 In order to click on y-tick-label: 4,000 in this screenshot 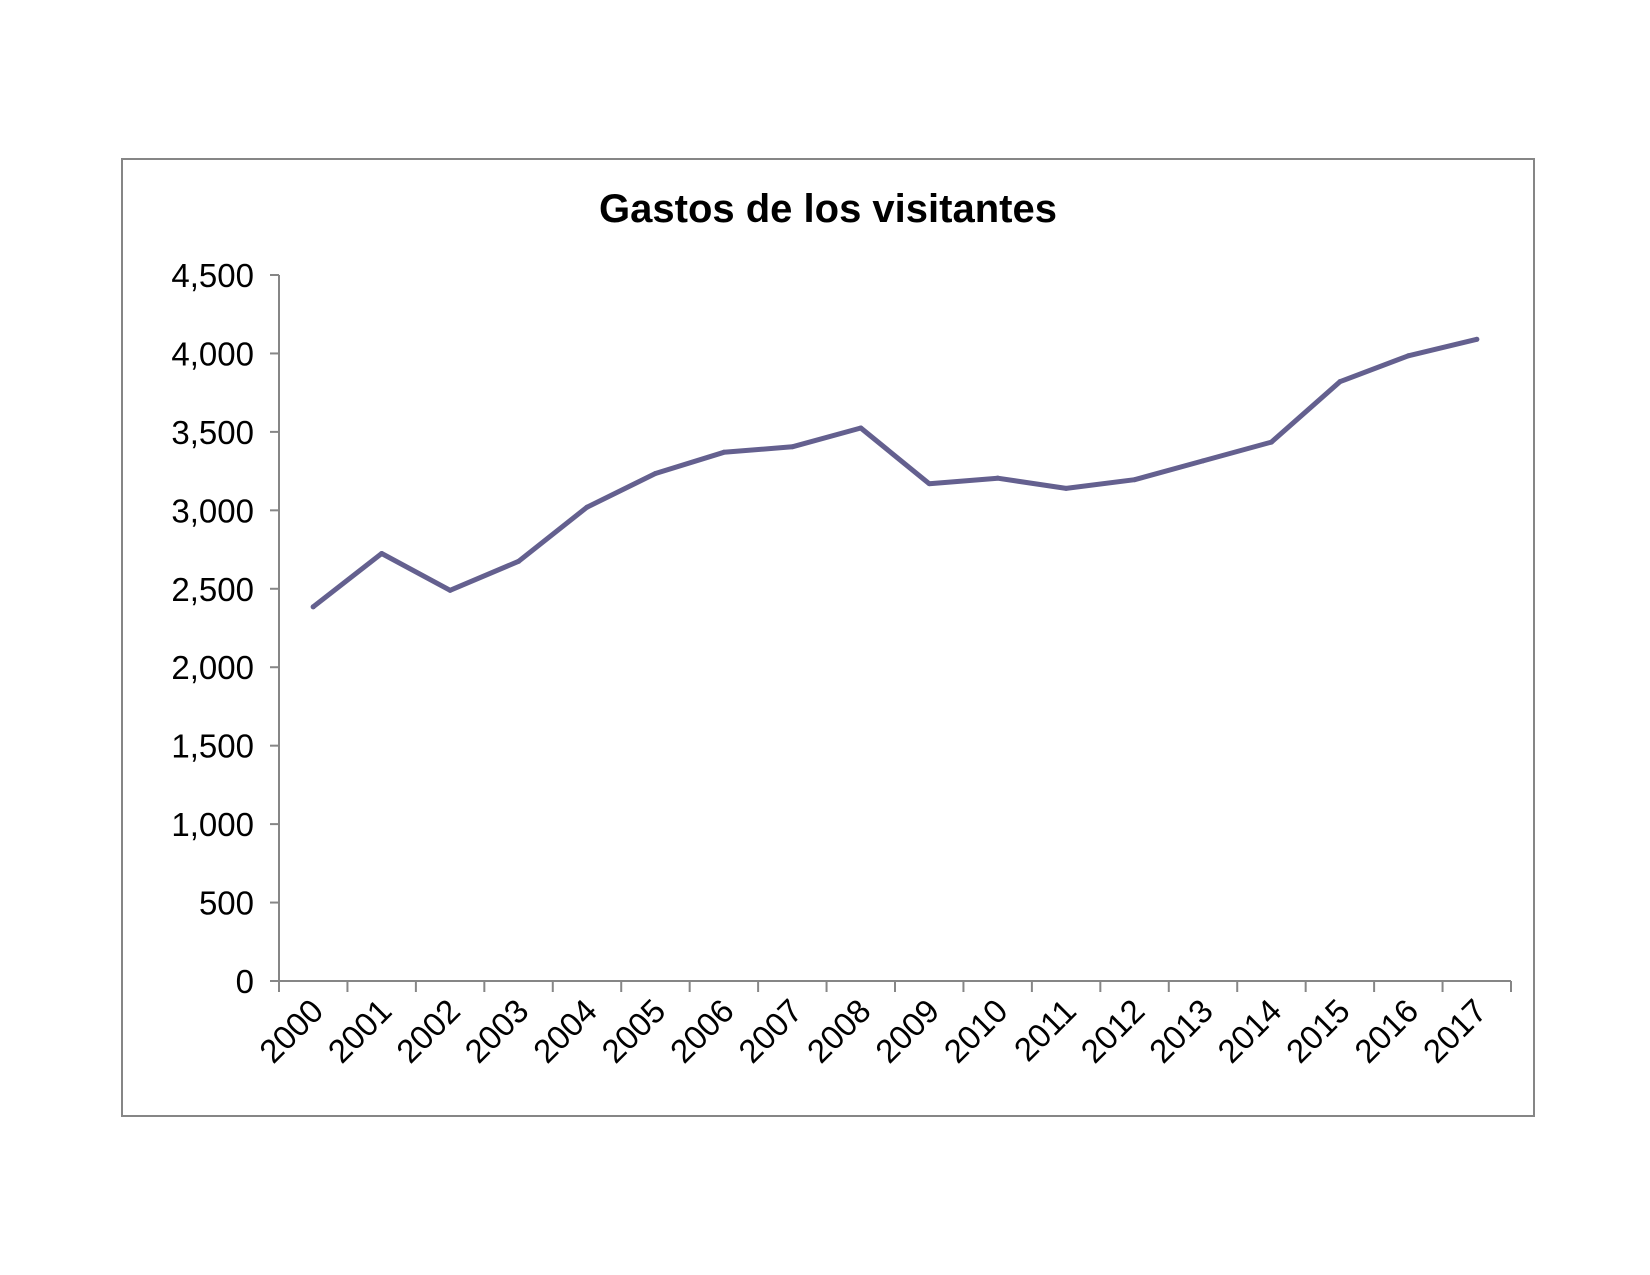, I will do `click(212, 353)`.